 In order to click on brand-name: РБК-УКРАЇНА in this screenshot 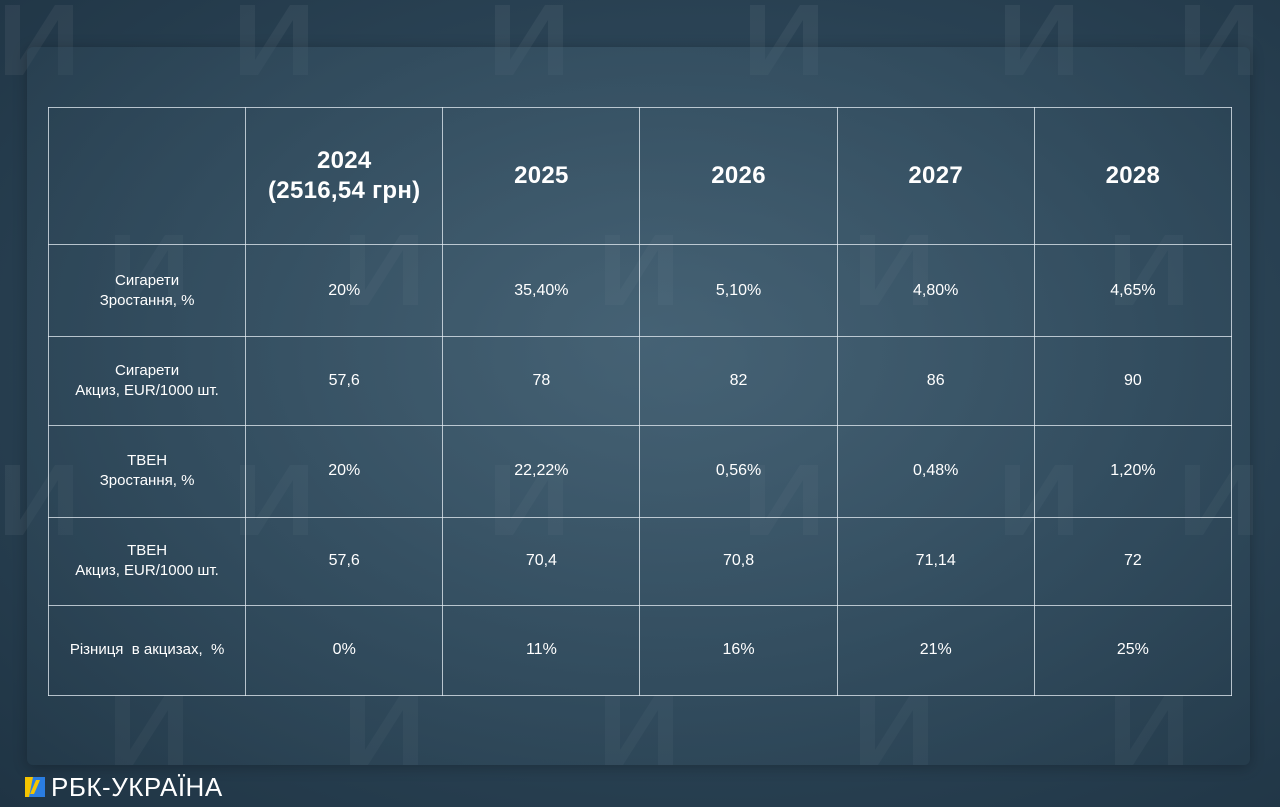, I will do `click(137, 786)`.